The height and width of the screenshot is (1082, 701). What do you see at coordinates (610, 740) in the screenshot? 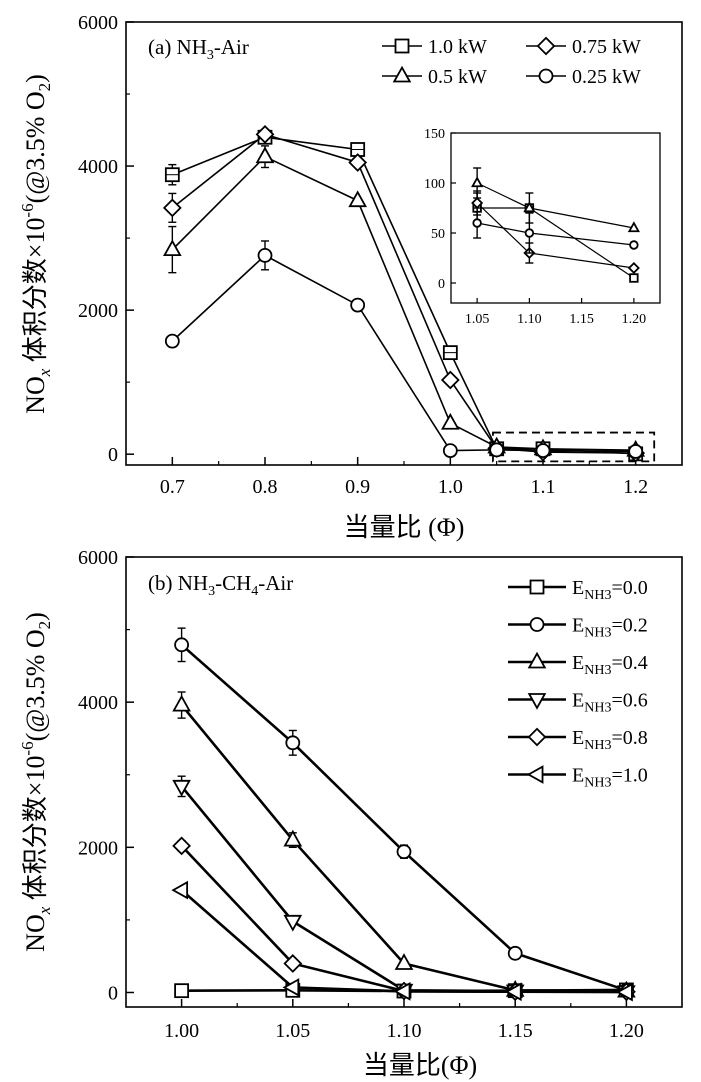
I see `legend-label: ENH3=0.8` at bounding box center [610, 740].